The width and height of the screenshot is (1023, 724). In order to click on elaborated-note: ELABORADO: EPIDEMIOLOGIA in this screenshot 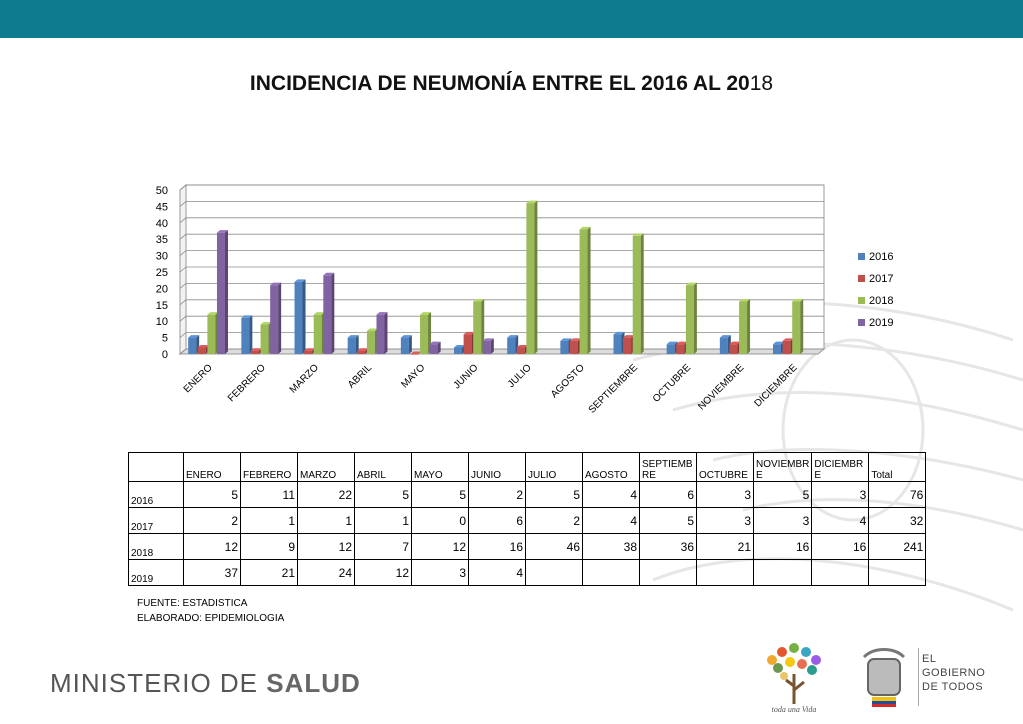, I will do `click(211, 618)`.